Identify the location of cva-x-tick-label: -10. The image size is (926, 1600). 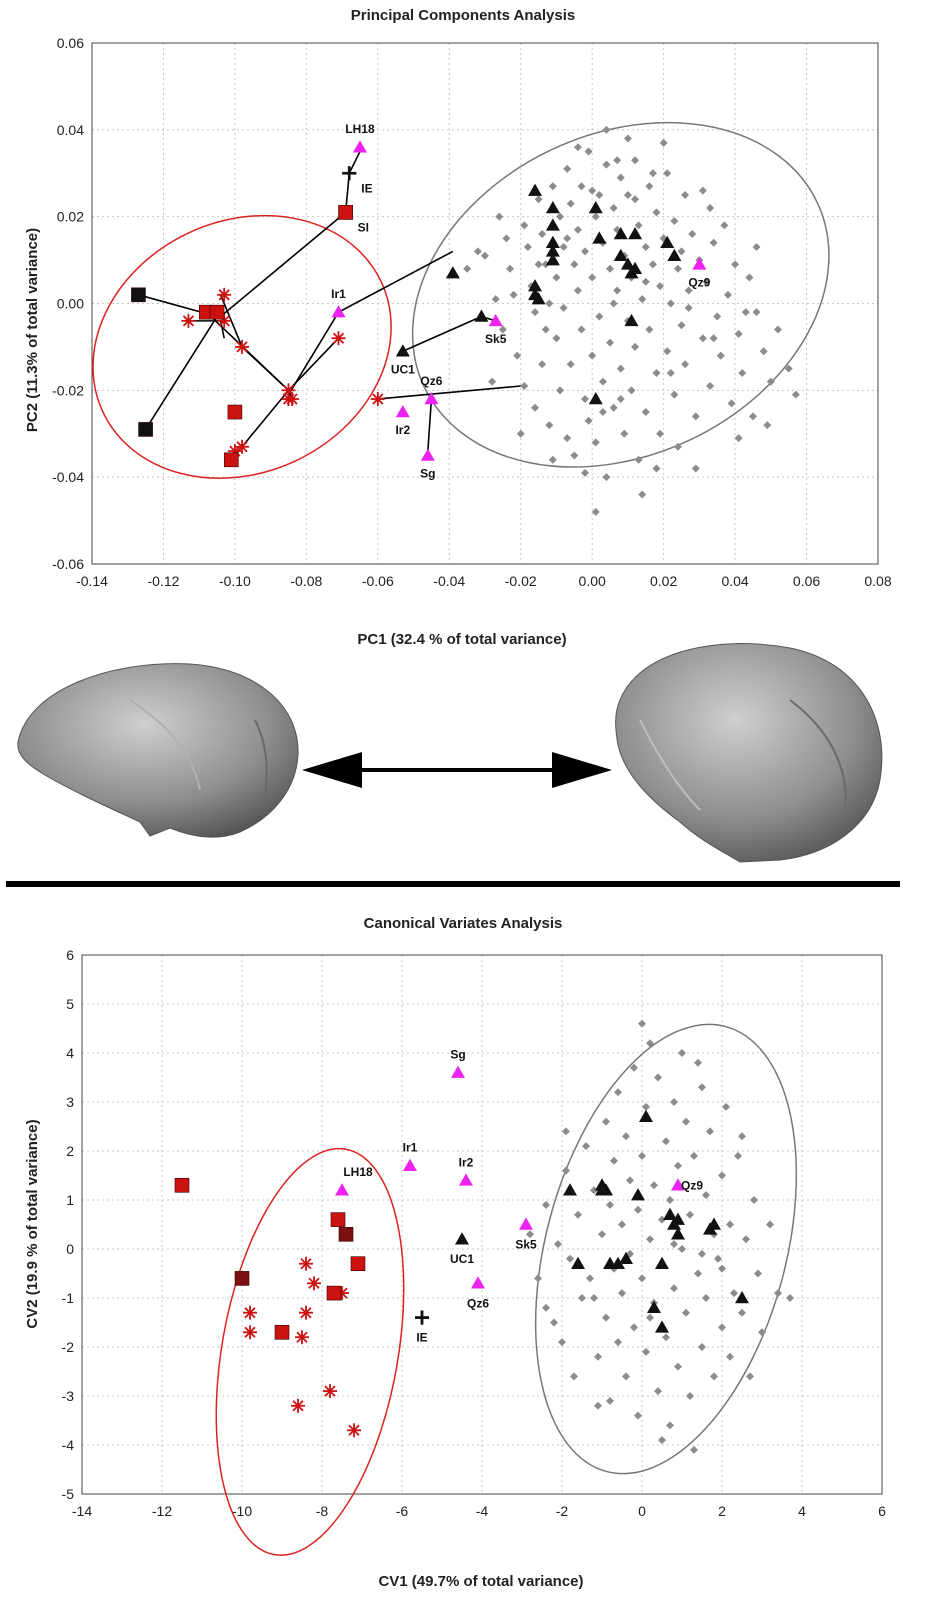
(242, 1511).